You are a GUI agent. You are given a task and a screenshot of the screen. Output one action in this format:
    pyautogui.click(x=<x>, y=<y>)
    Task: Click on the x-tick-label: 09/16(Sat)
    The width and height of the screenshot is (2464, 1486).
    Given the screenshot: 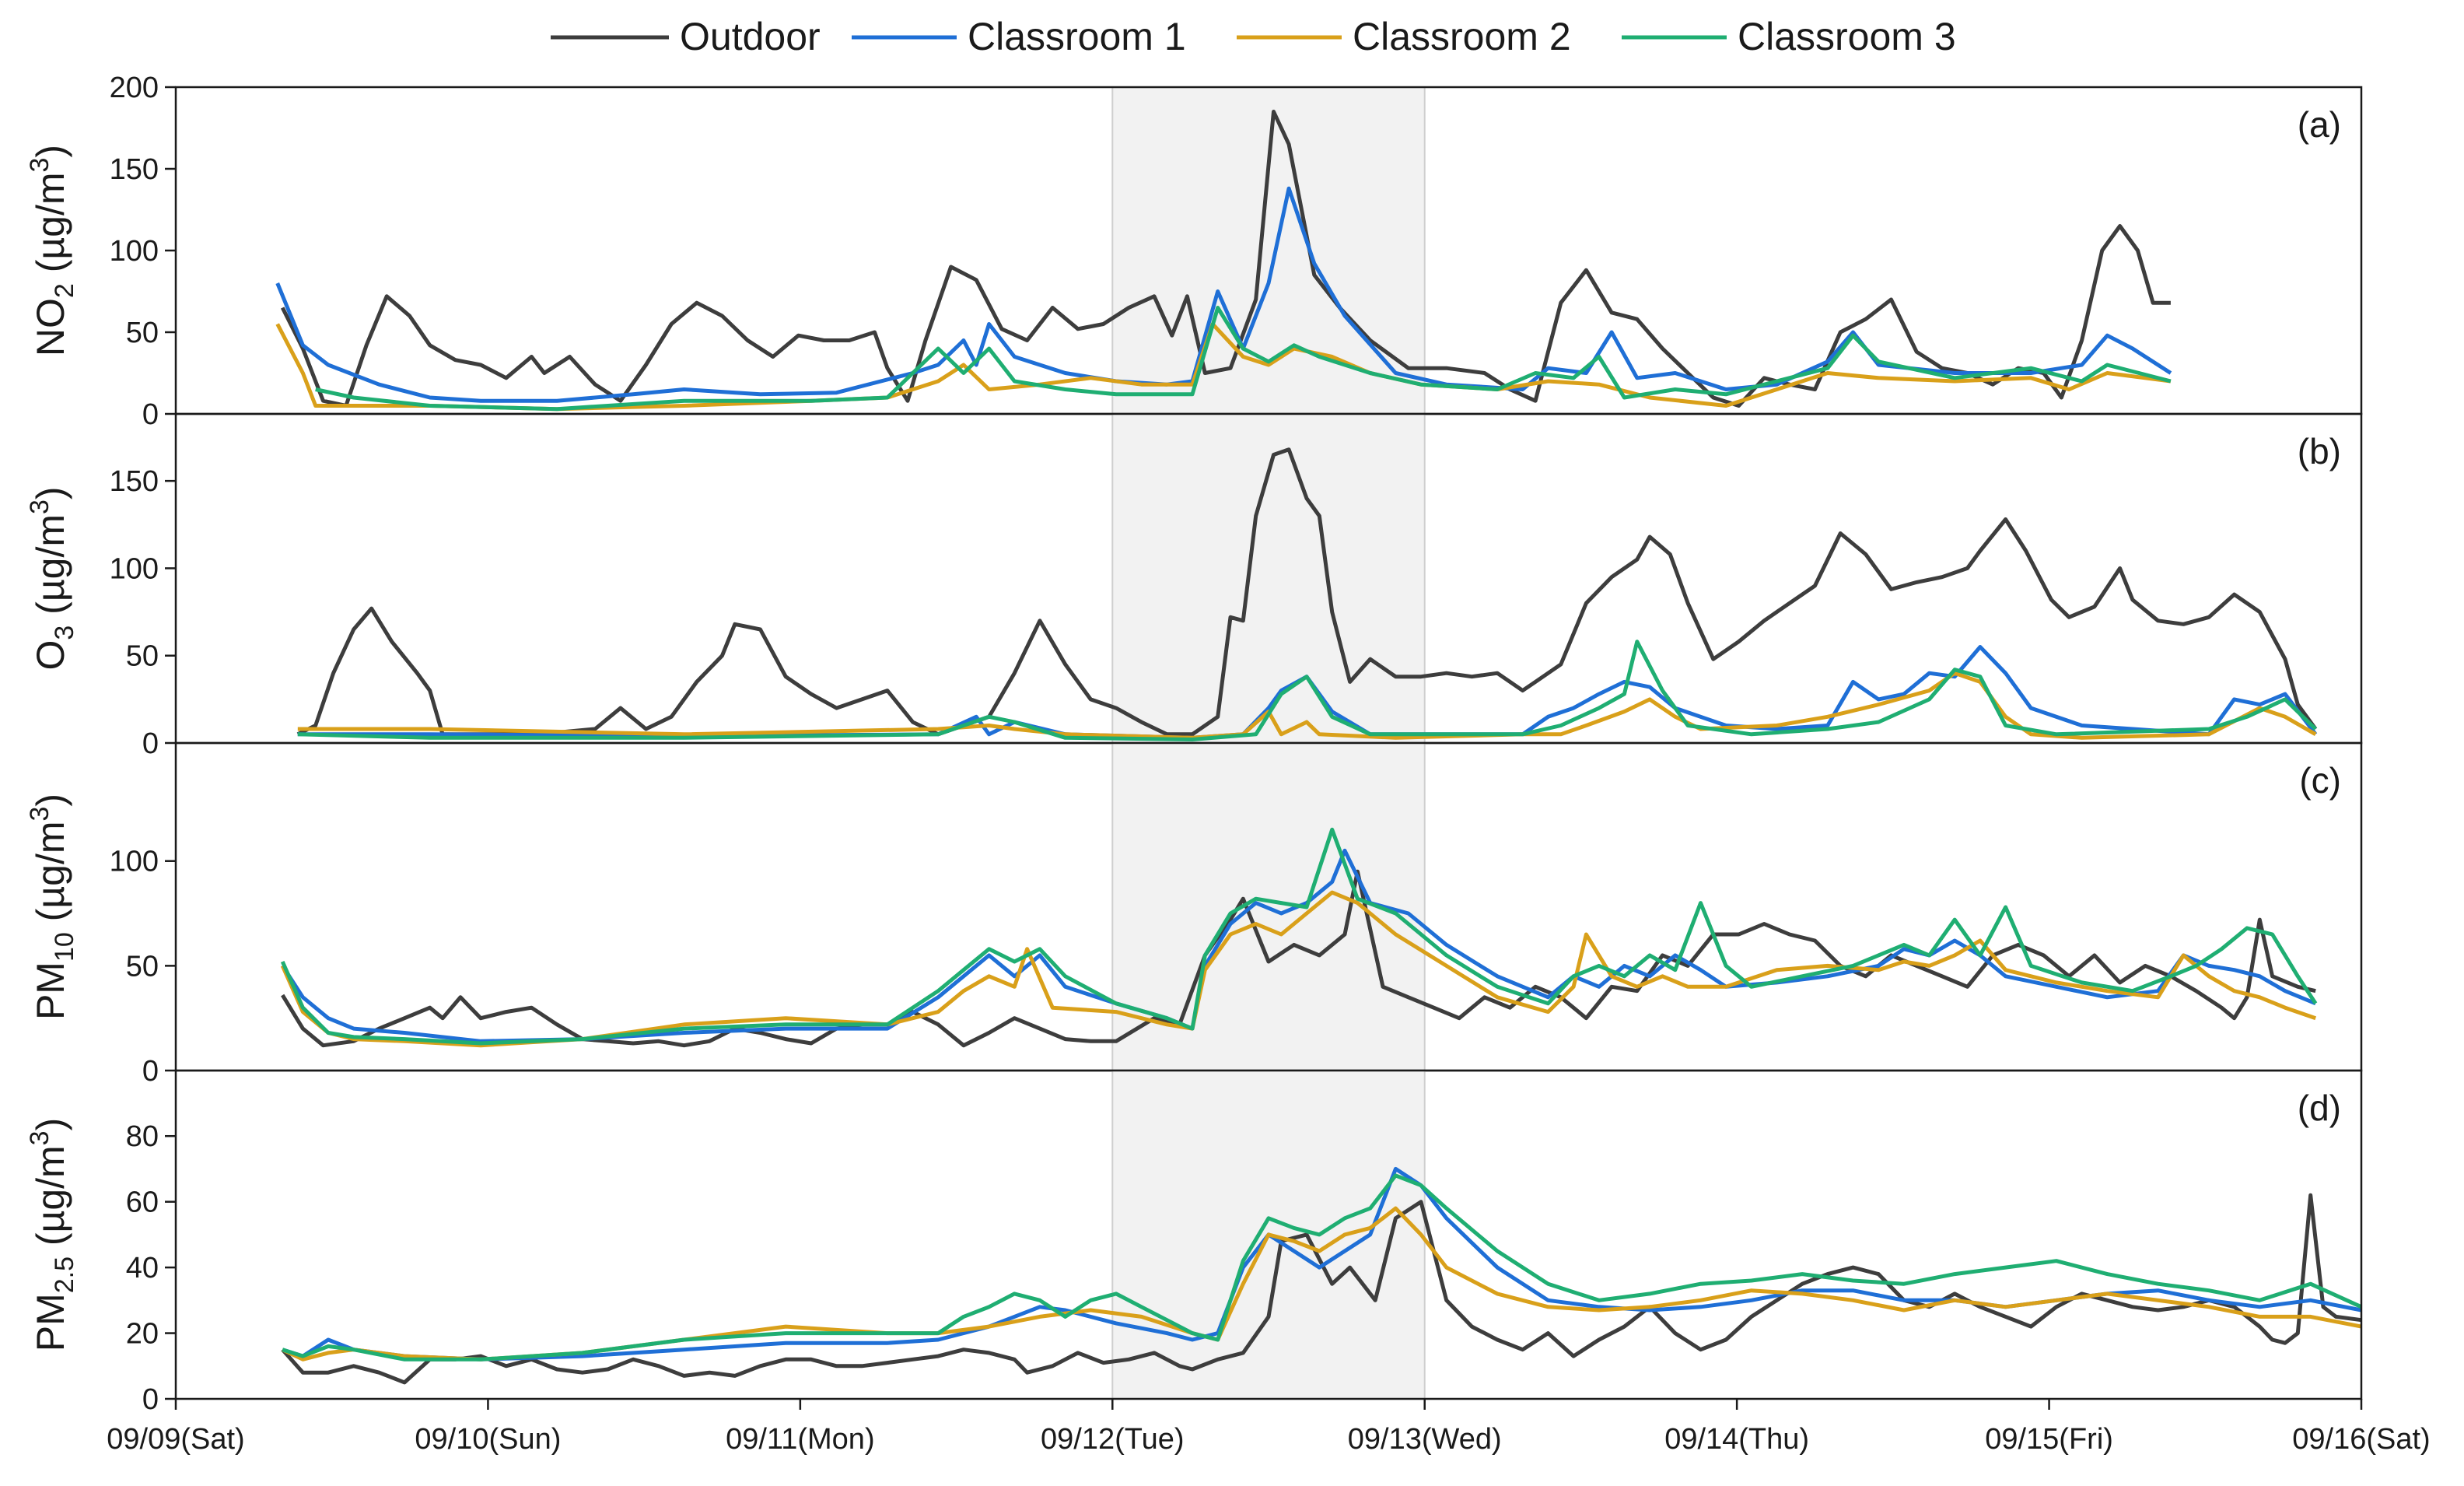 What is the action you would take?
    pyautogui.click(x=2361, y=1439)
    